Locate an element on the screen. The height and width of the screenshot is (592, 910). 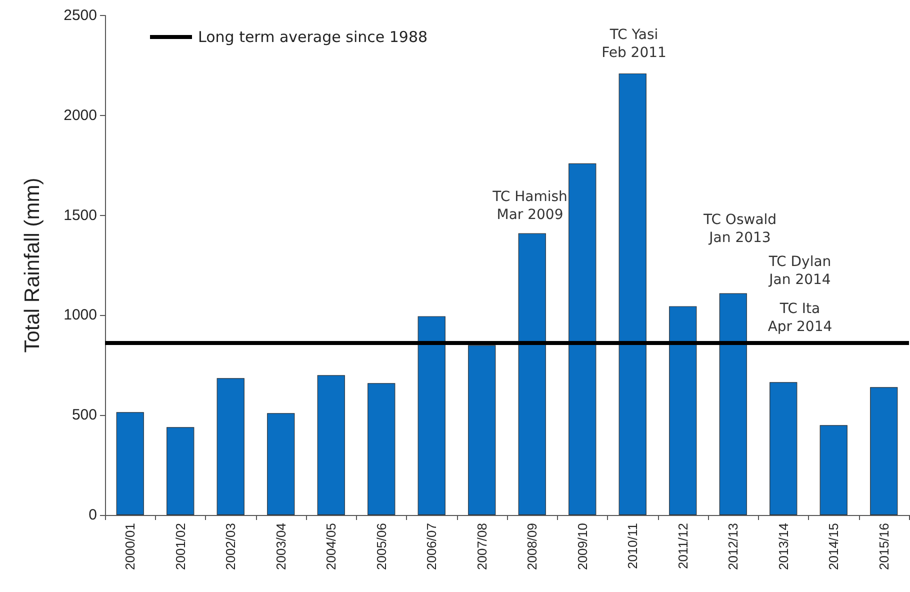
y-axis-title: Total Rainfall (mm) is located at coordinates (32, 265).